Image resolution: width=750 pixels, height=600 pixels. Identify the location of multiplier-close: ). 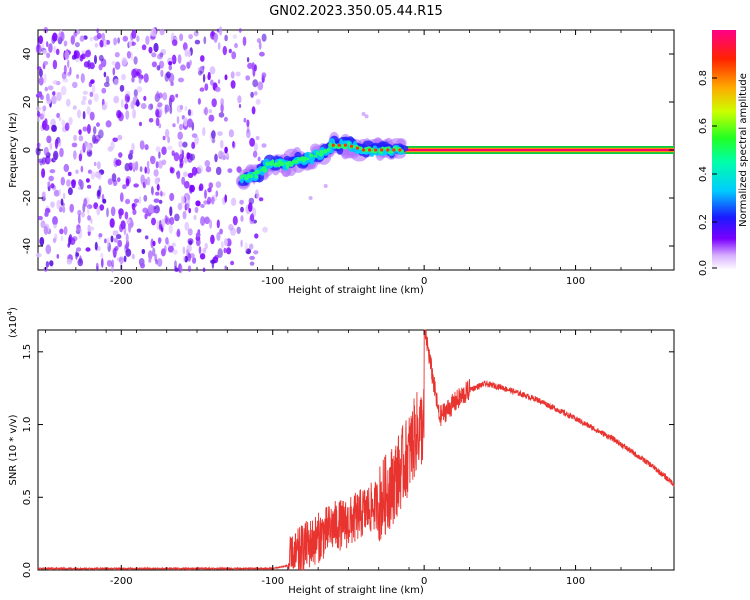
(13, 309).